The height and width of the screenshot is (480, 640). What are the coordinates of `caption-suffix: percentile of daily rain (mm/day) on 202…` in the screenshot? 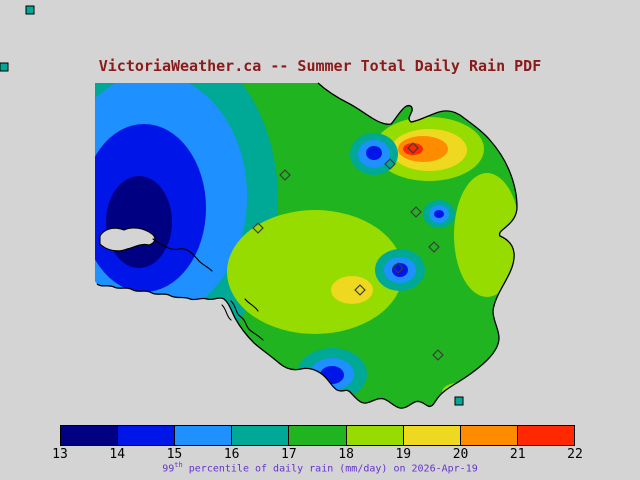 It's located at (330, 469).